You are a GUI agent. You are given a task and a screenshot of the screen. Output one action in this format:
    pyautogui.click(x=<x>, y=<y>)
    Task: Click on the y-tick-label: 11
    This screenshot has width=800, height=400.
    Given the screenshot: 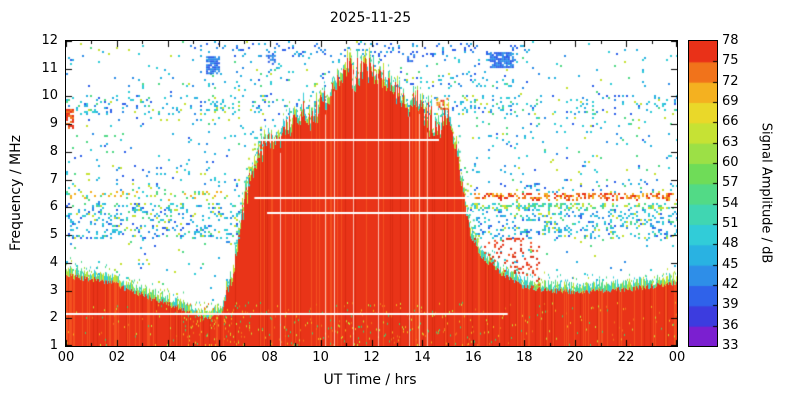 What is the action you would take?
    pyautogui.click(x=49, y=68)
    